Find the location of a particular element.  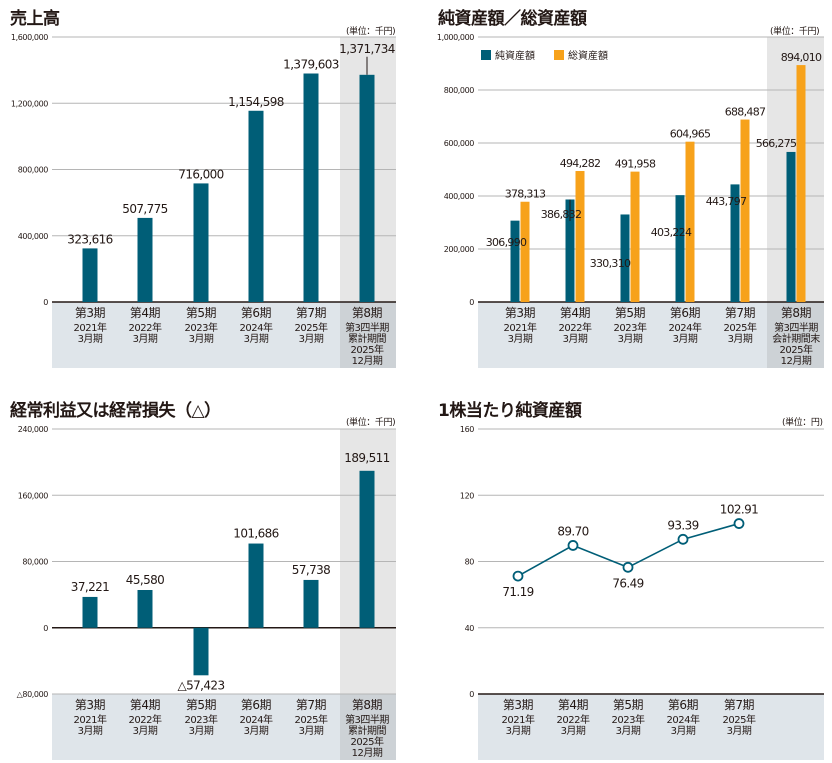

sales-chart-title: 売上高 is located at coordinates (35, 19).